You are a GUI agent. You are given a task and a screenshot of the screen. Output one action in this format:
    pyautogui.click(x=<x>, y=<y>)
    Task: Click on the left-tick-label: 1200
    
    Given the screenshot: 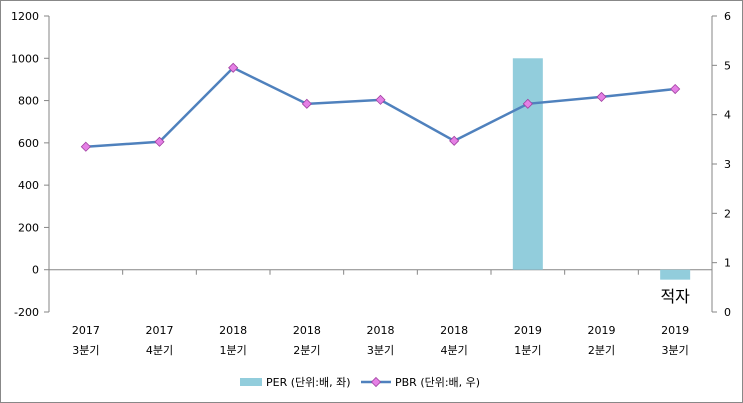 What is the action you would take?
    pyautogui.click(x=25, y=16)
    